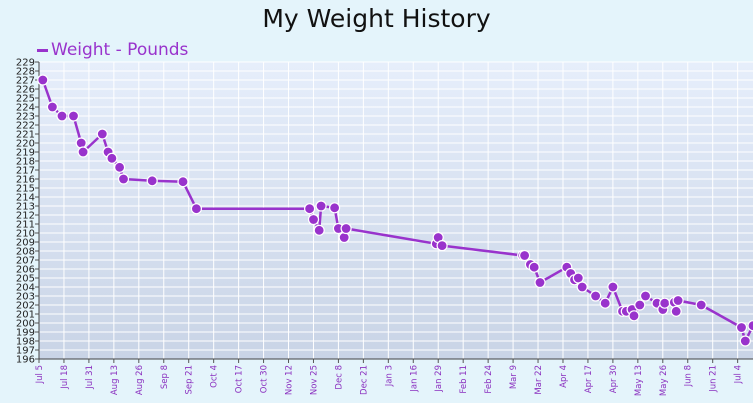  I want to click on y-tick-label: 217, so click(25, 171).